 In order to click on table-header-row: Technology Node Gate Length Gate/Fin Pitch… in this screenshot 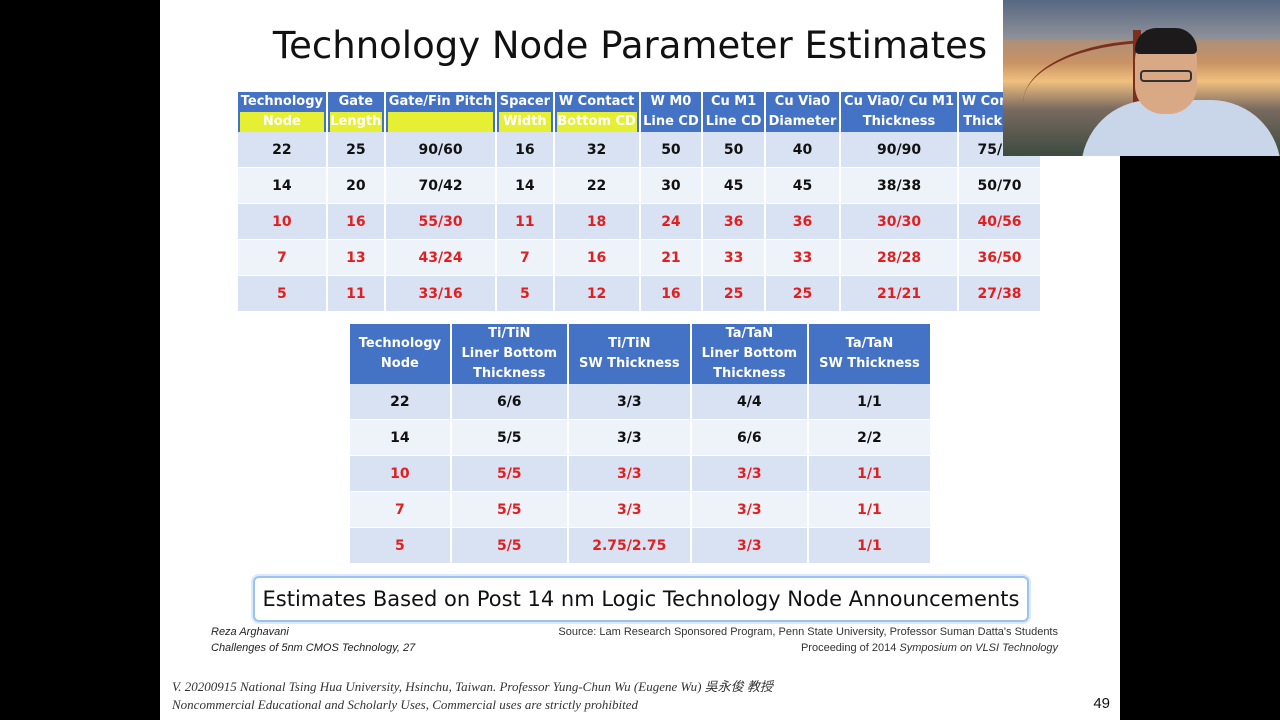, I will do `click(639, 112)`.